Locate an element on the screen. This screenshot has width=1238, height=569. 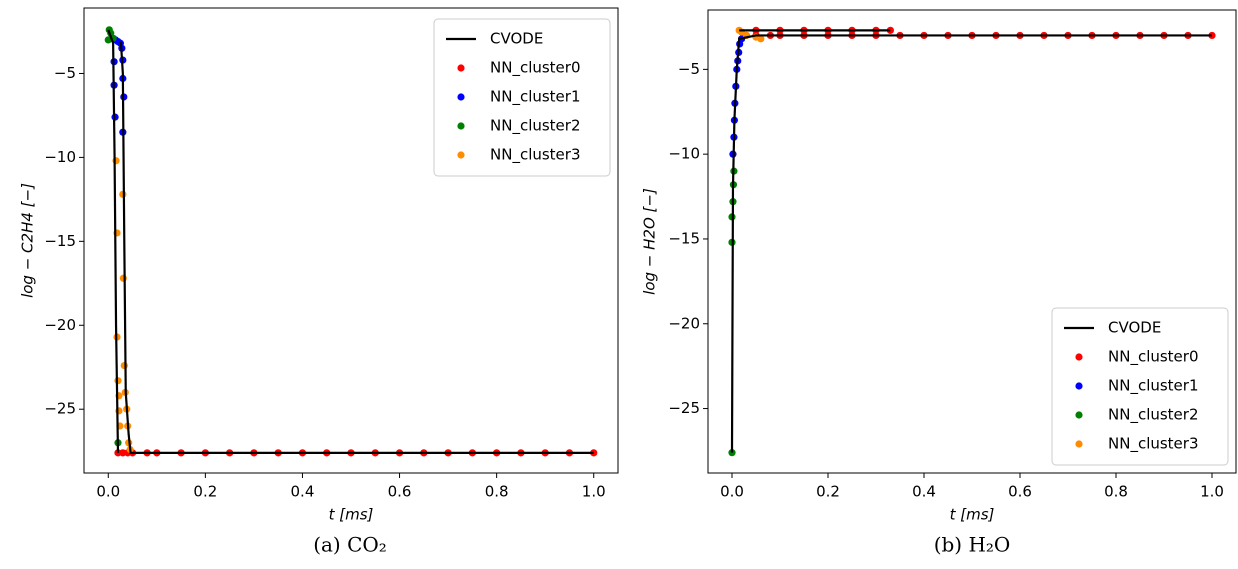
y-axis-label: log − C2H4 [−] is located at coordinates (28, 240).